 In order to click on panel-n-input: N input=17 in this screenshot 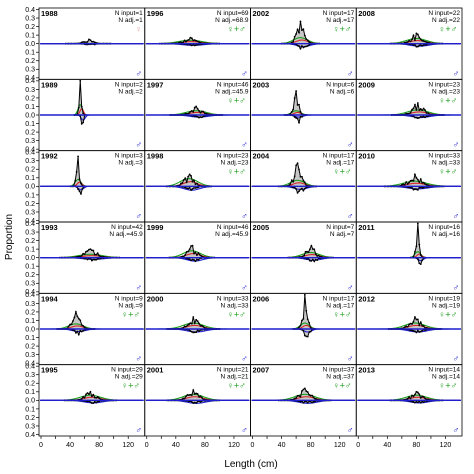, I will do `click(339, 156)`.